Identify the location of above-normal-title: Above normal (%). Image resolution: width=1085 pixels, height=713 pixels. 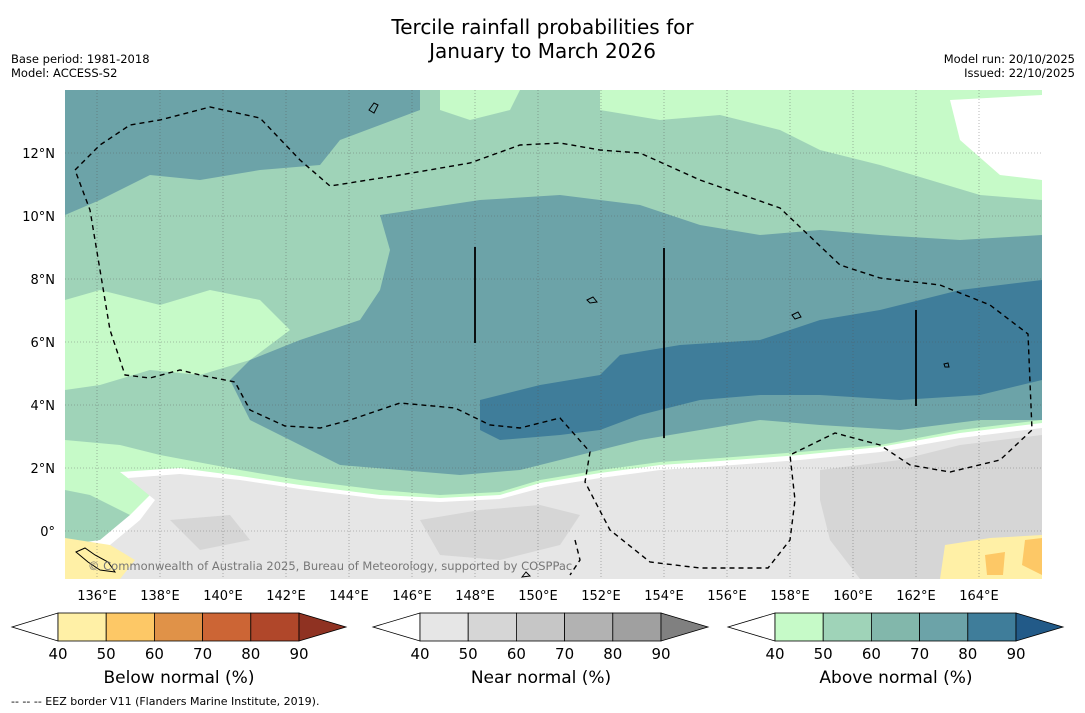
(896, 678).